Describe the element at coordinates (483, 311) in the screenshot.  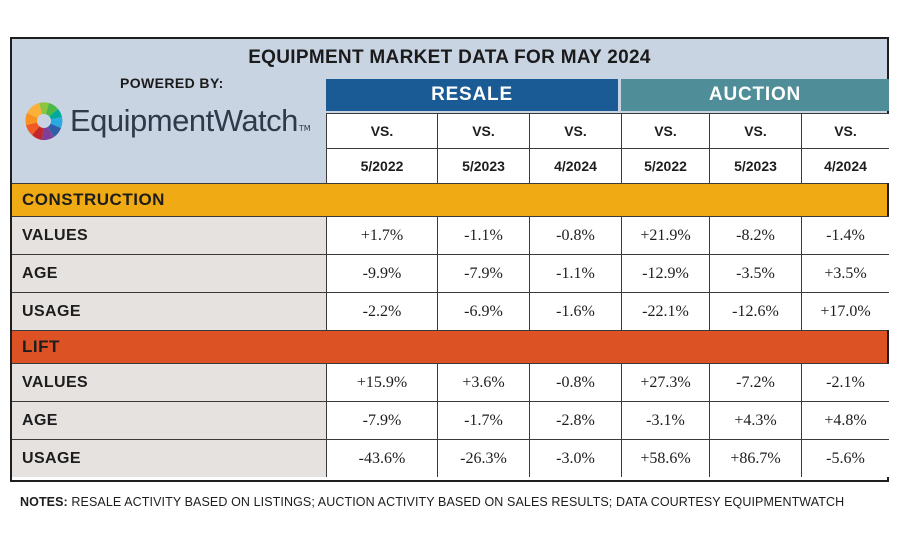
I see `value-cell: -6.9%` at that location.